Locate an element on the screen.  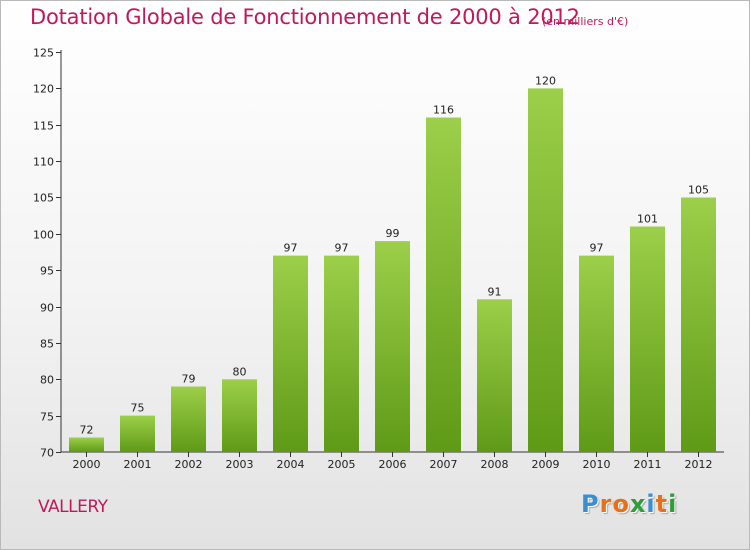
x-tick-label: 2011 is located at coordinates (648, 464).